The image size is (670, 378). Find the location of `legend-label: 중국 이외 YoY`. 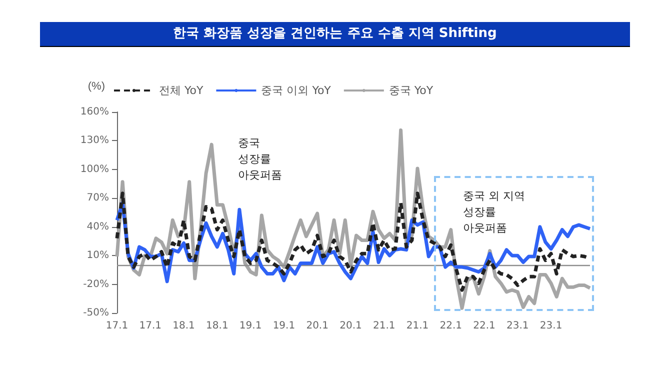

legend-label: 중국 이외 YoY is located at coordinates (296, 90).